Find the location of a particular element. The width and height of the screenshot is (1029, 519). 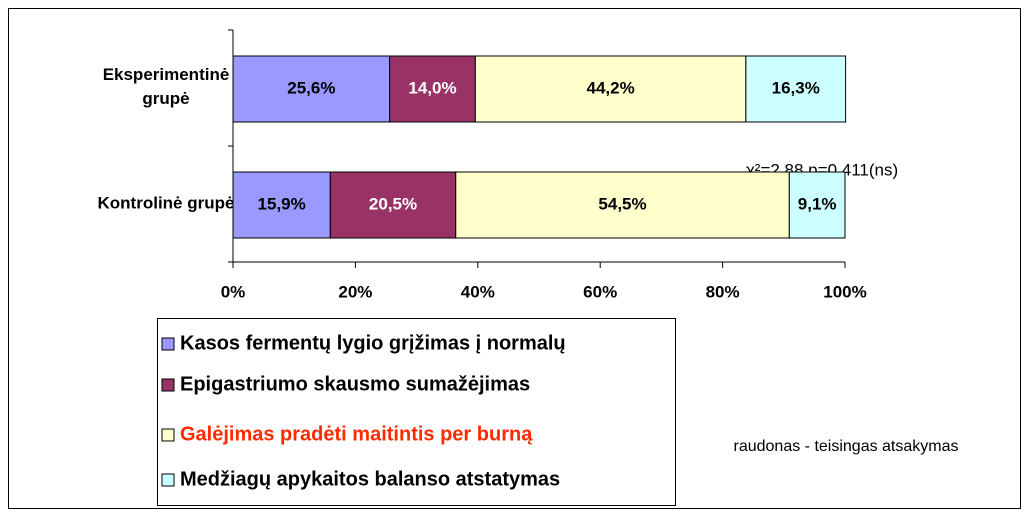

x-tick-label: 0% is located at coordinates (233, 291).